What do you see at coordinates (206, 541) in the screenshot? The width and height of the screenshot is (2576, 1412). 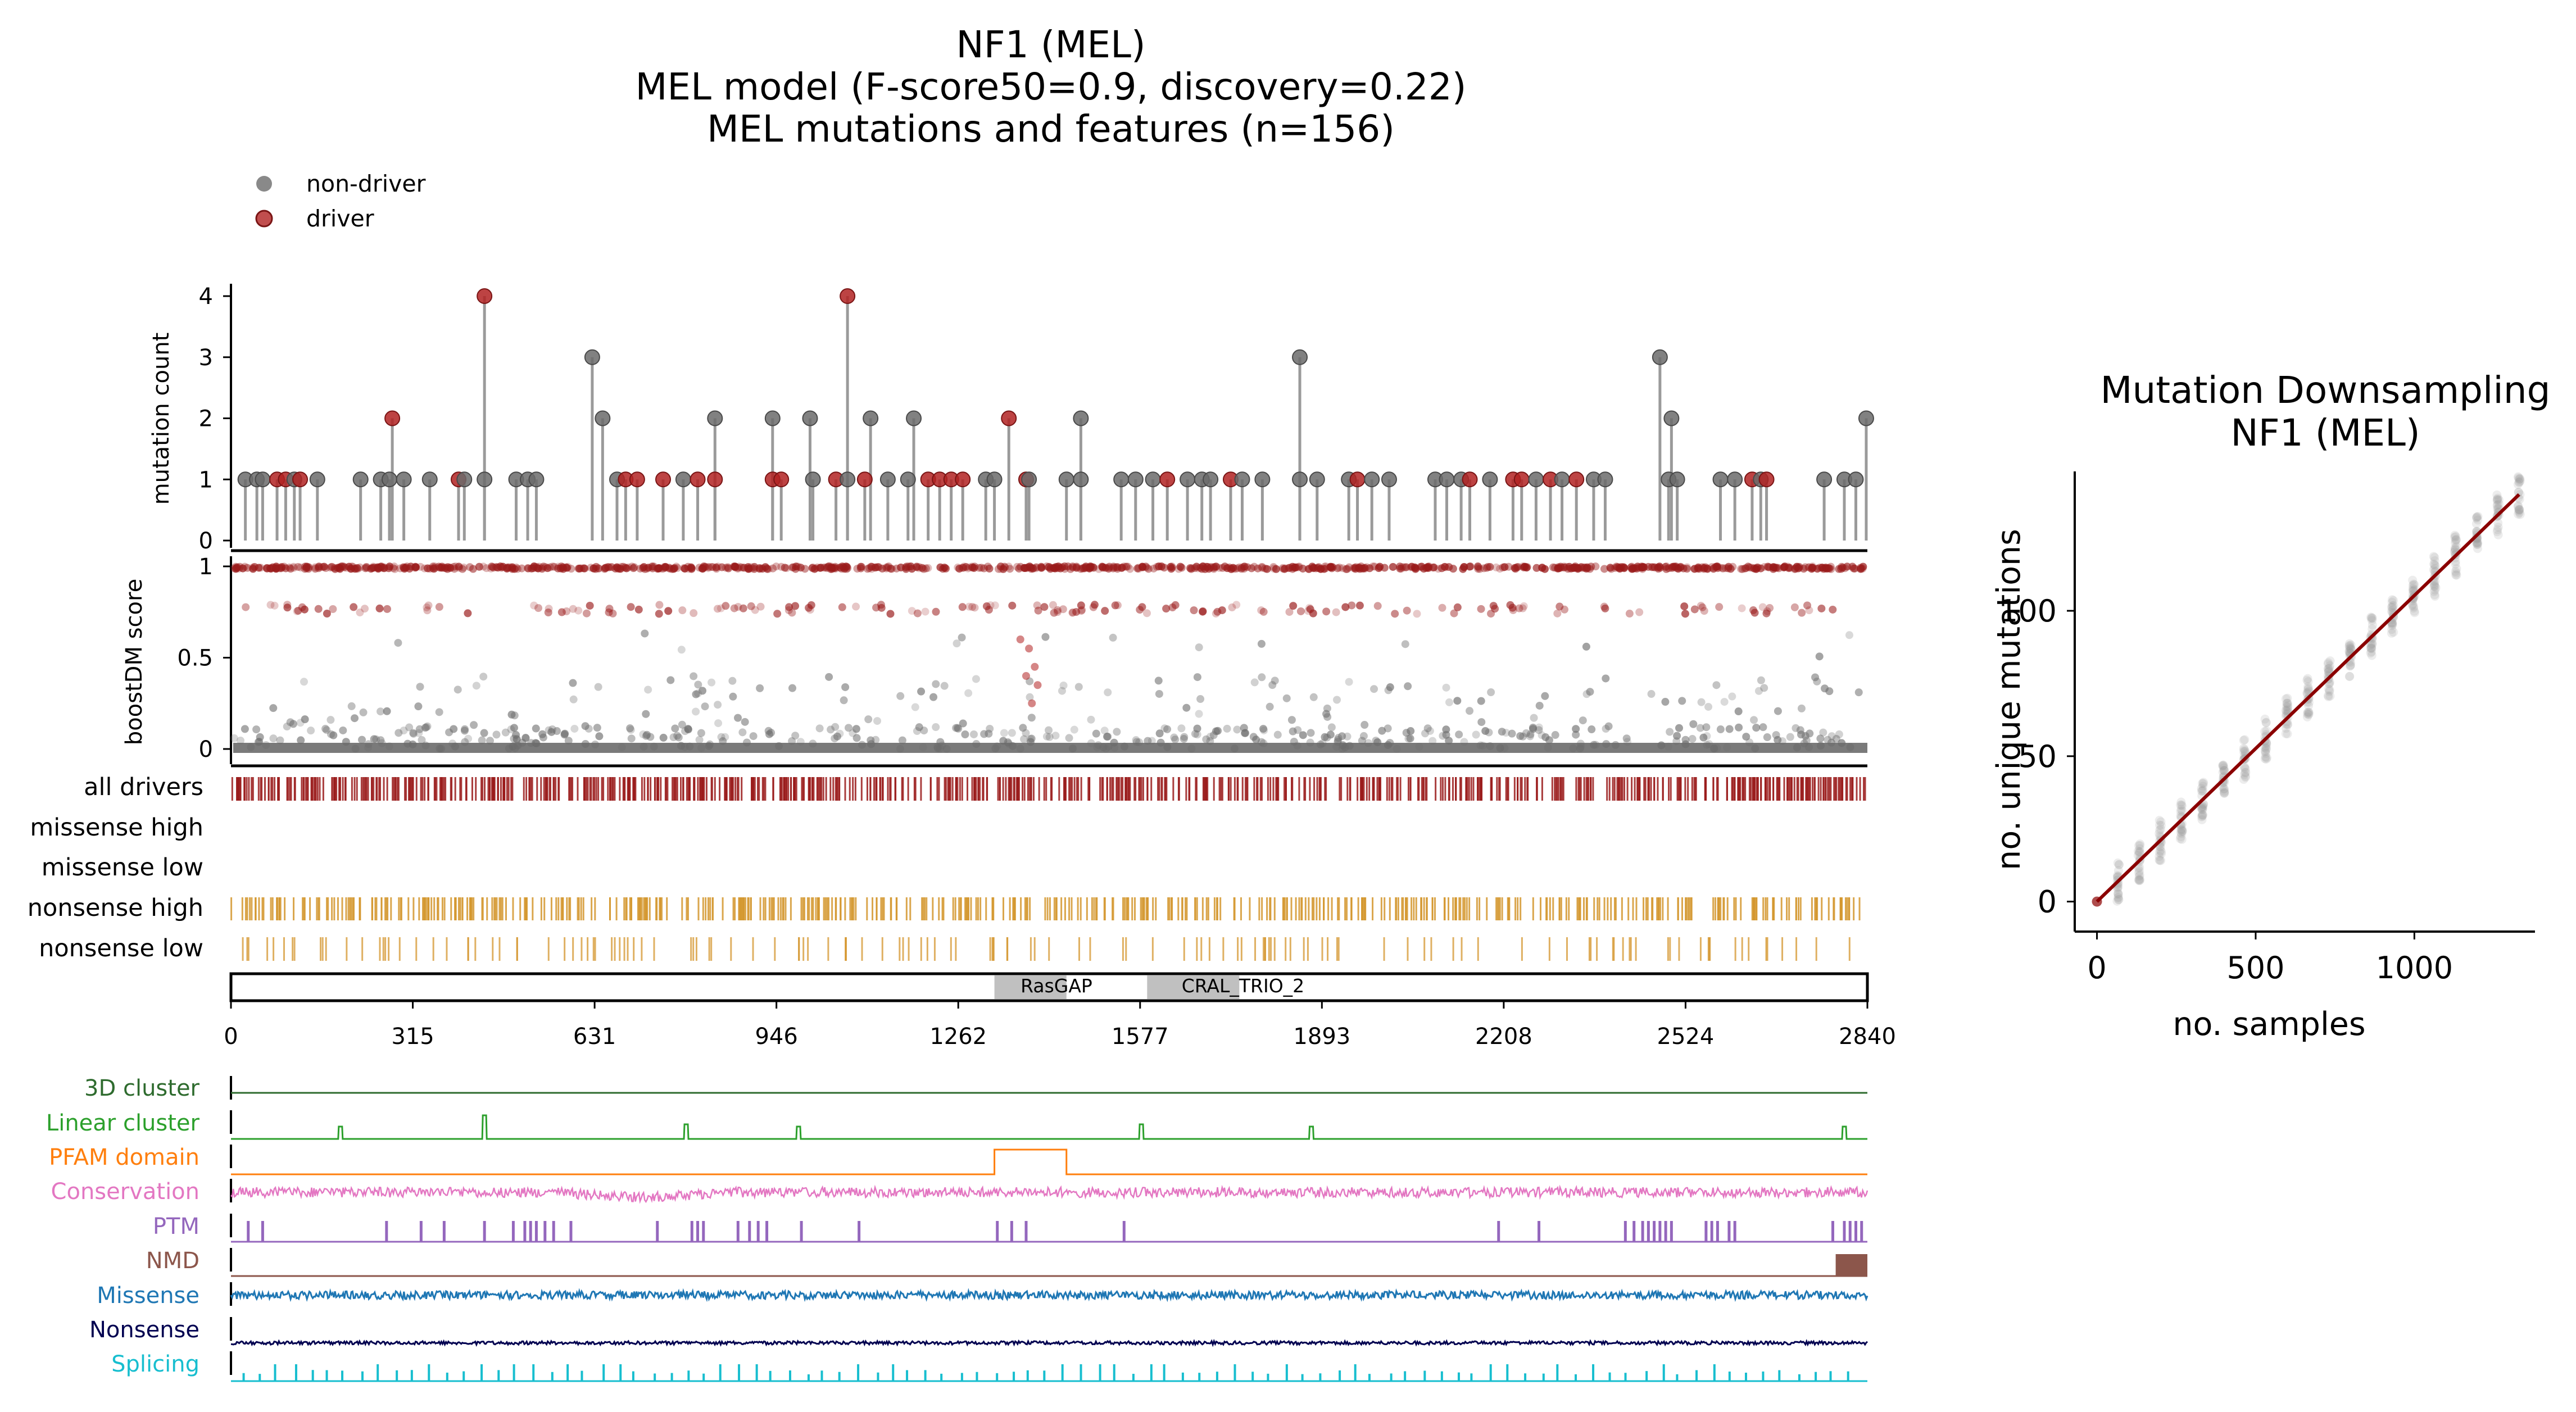 I see `lollipop-ytick-label: 0` at bounding box center [206, 541].